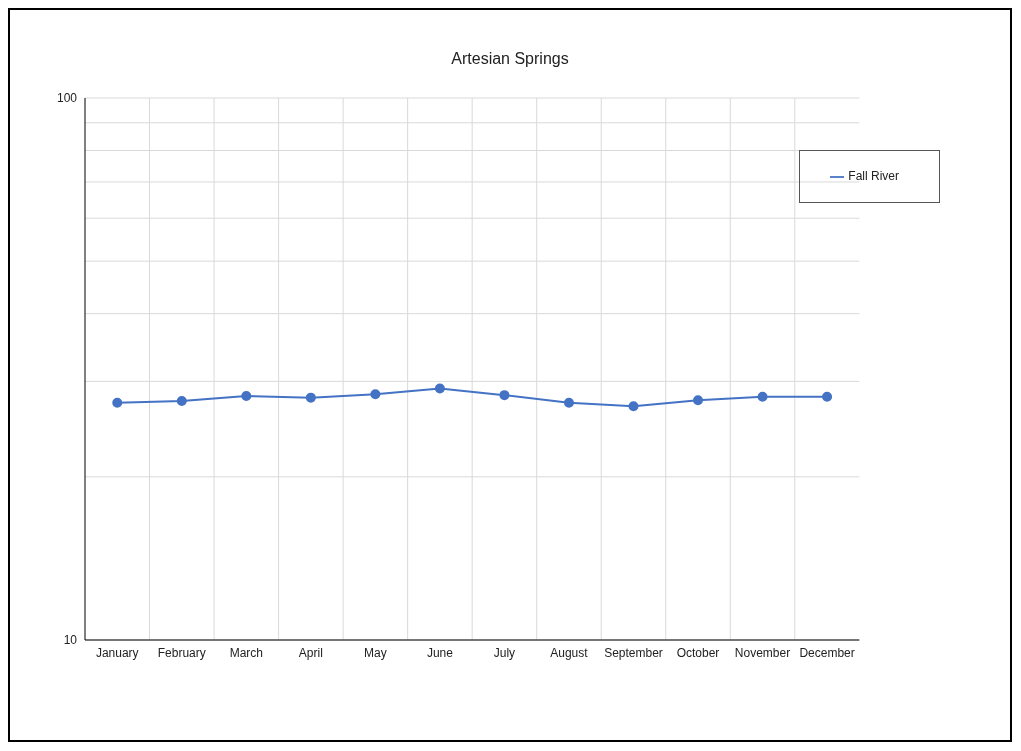 The height and width of the screenshot is (751, 1021). Describe the element at coordinates (310, 652) in the screenshot. I see `x-tick-label: April` at that location.